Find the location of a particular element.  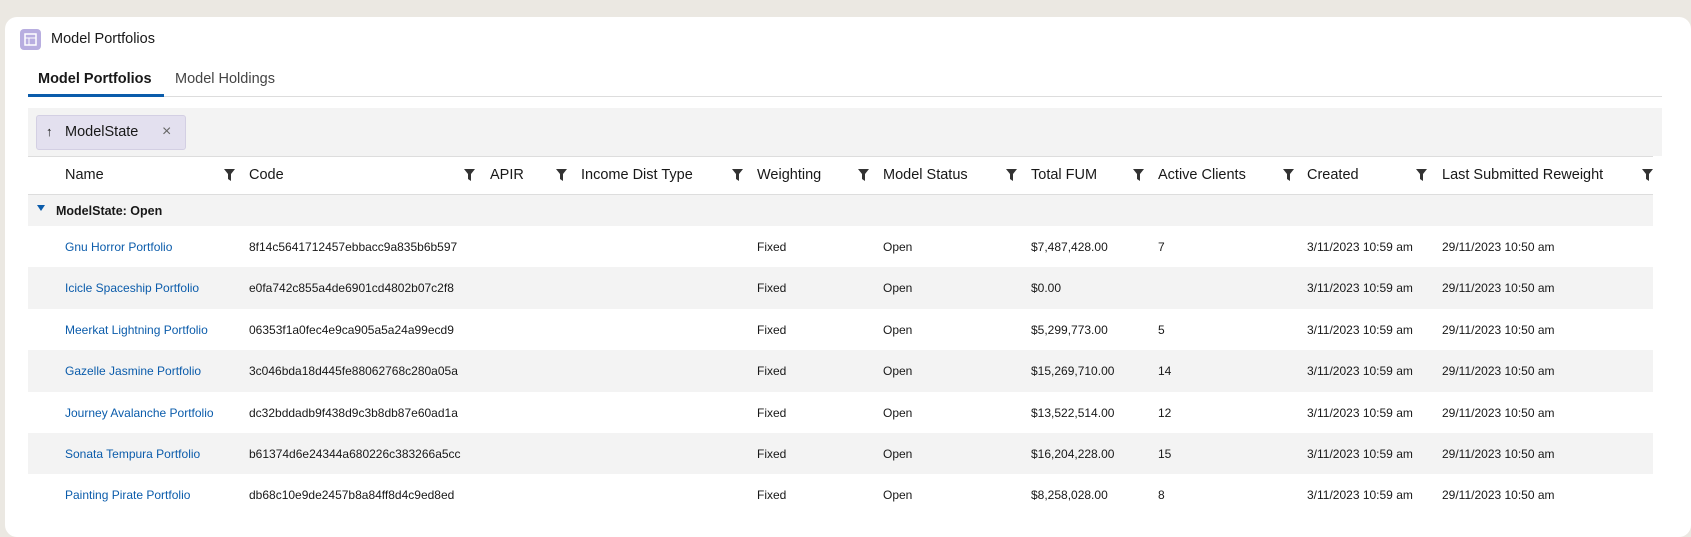

collapse-icon is located at coordinates (42, 209).